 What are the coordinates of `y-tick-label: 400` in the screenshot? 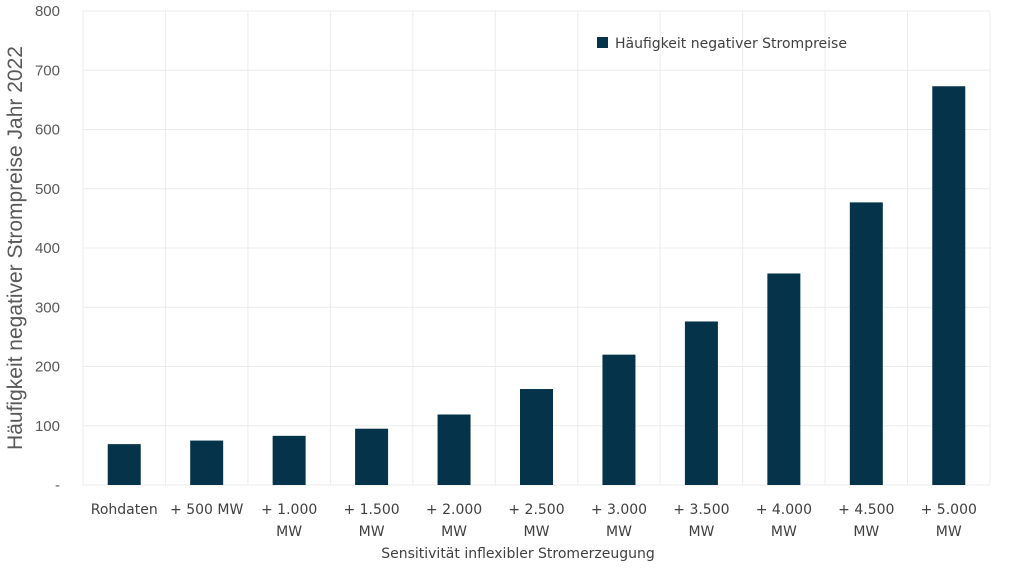 It's located at (47, 248).